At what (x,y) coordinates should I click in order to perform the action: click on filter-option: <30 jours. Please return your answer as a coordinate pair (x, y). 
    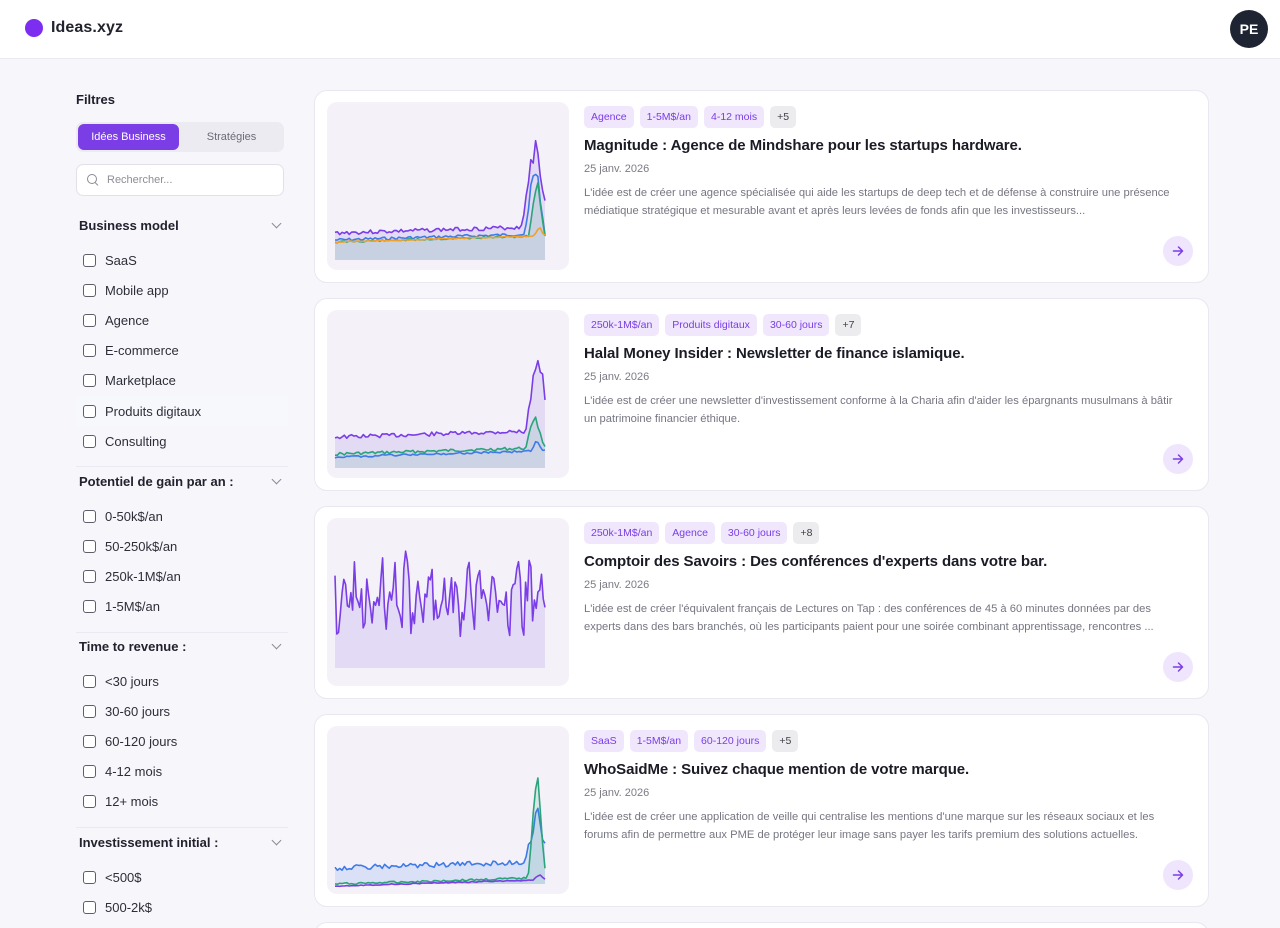
    Looking at the image, I should click on (182, 681).